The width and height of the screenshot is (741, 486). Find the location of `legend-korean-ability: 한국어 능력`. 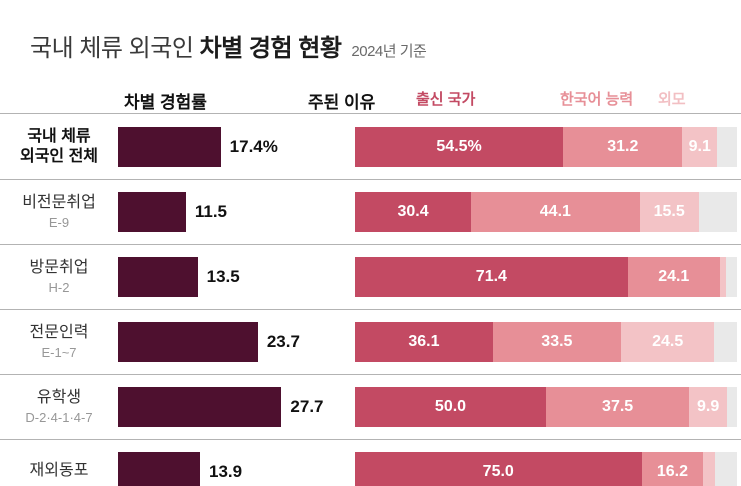

legend-korean-ability: 한국어 능력 is located at coordinates (597, 99).